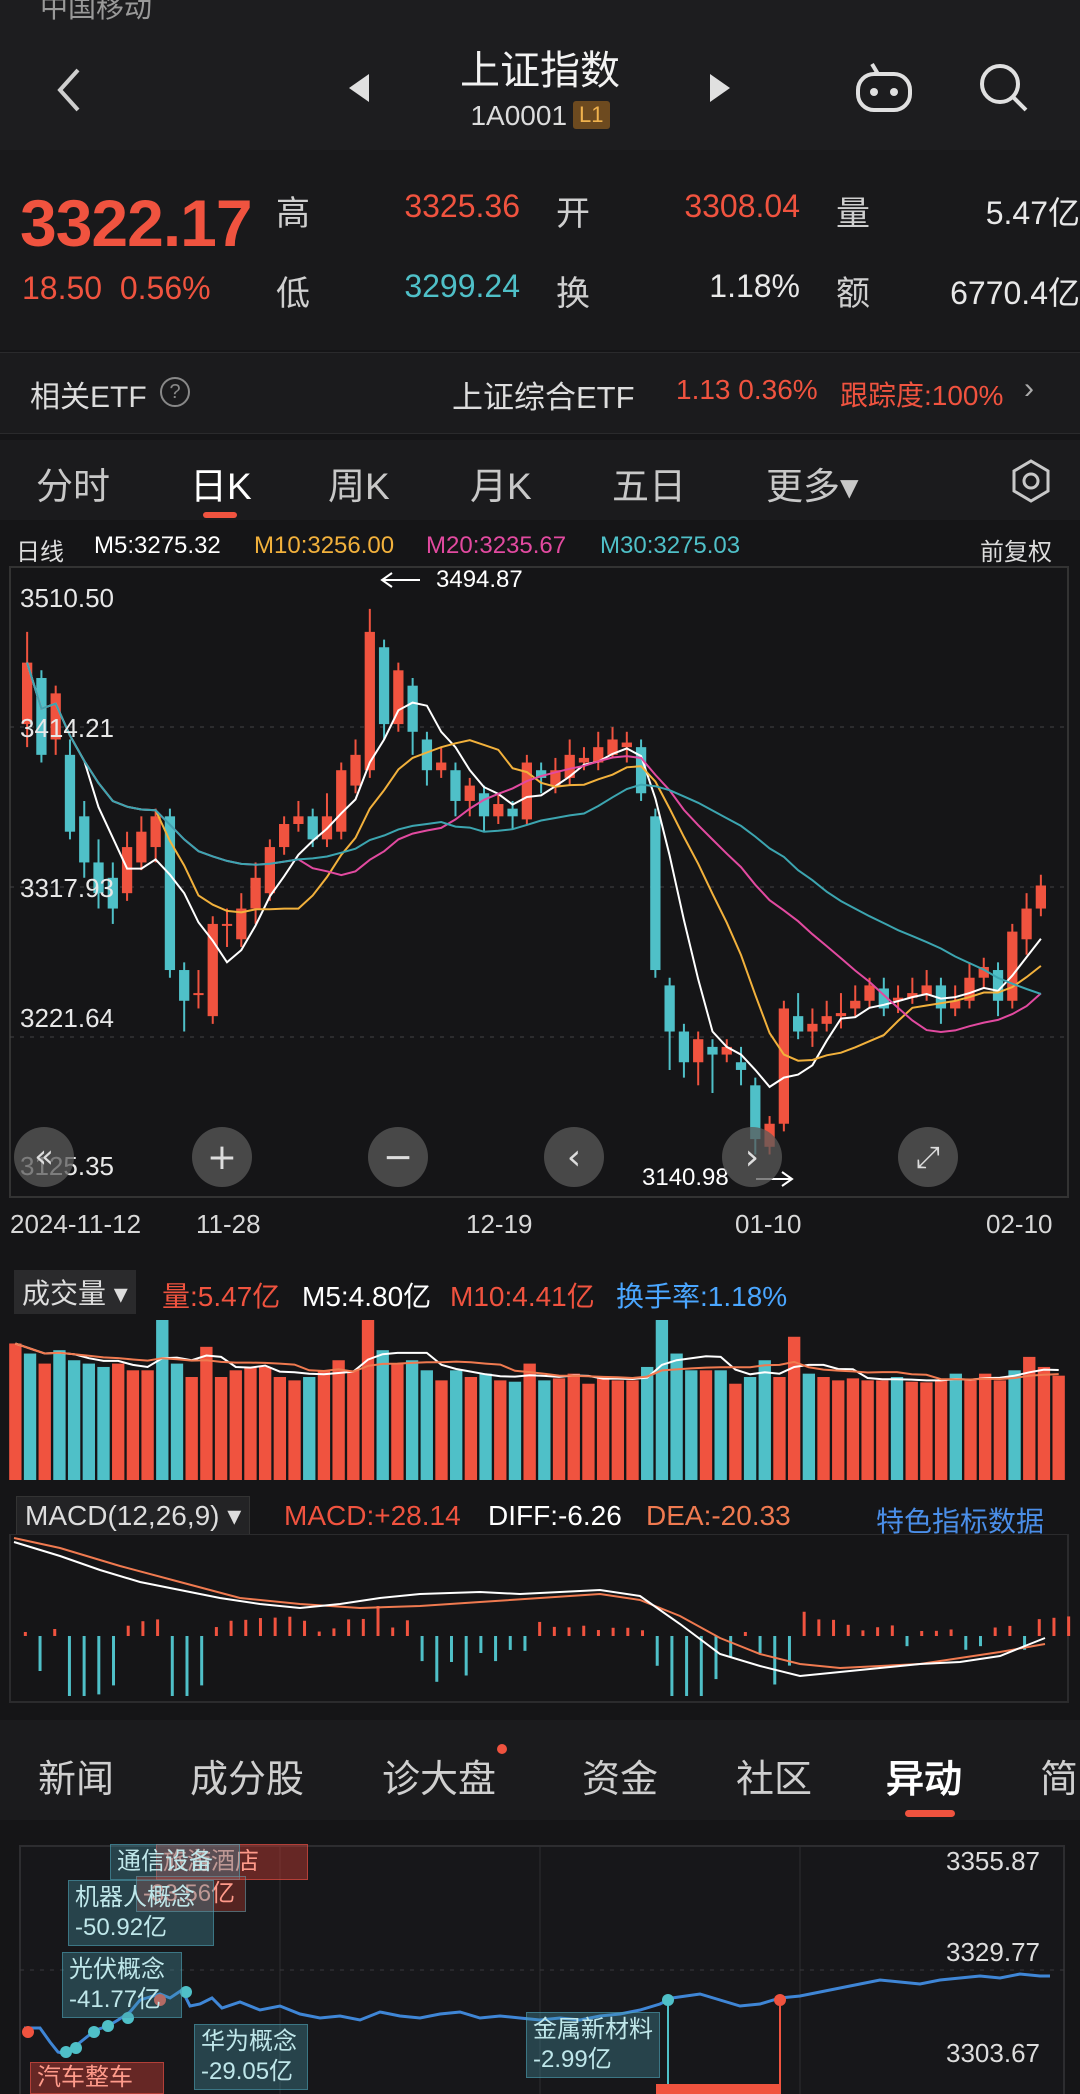 The height and width of the screenshot is (2094, 1080). Describe the element at coordinates (76, 1780) in the screenshot. I see `tab-news: 新闻` at that location.